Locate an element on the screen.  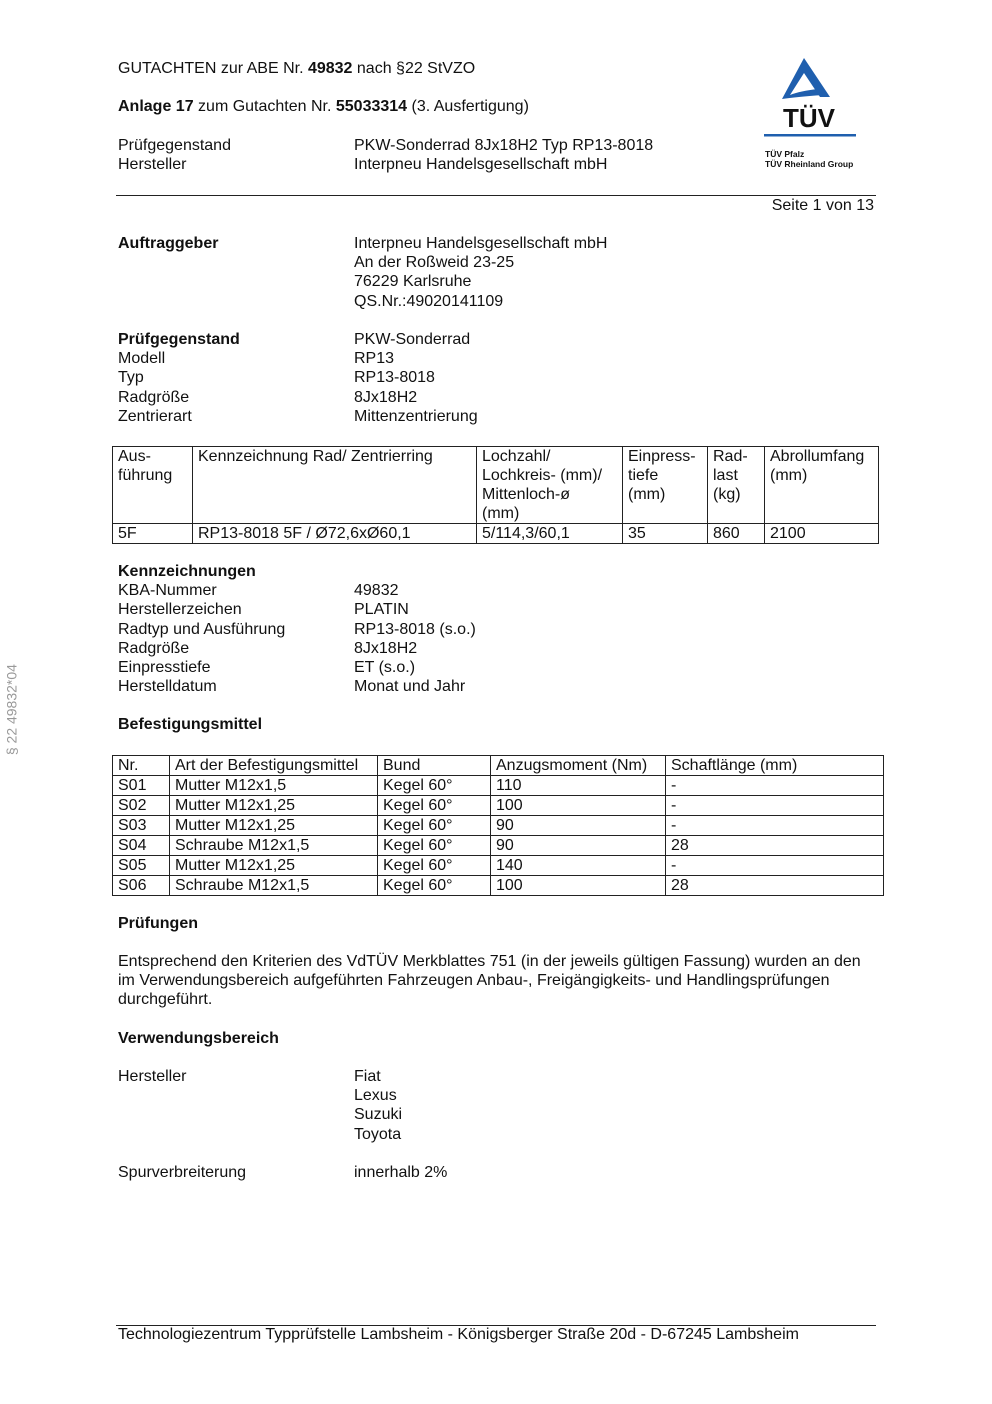
field-value: PKW-Sonderrad 8Jx18H2 Typ RP13-8018 is located at coordinates (504, 145).